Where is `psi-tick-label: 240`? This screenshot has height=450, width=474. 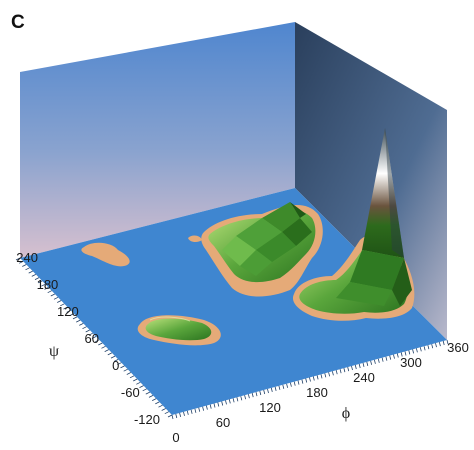
psi-tick-label: 240 is located at coordinates (27, 257).